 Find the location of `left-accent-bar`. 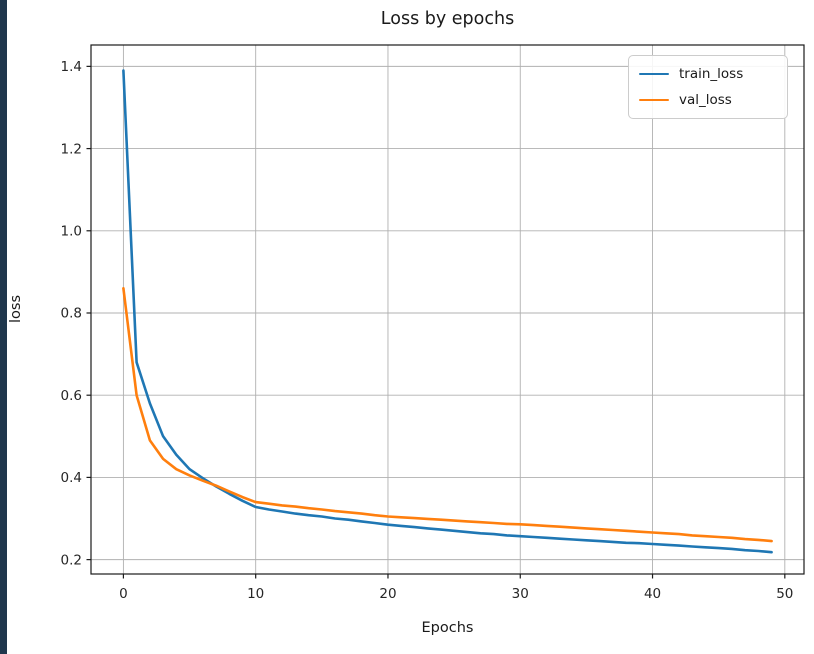

left-accent-bar is located at coordinates (3, 327).